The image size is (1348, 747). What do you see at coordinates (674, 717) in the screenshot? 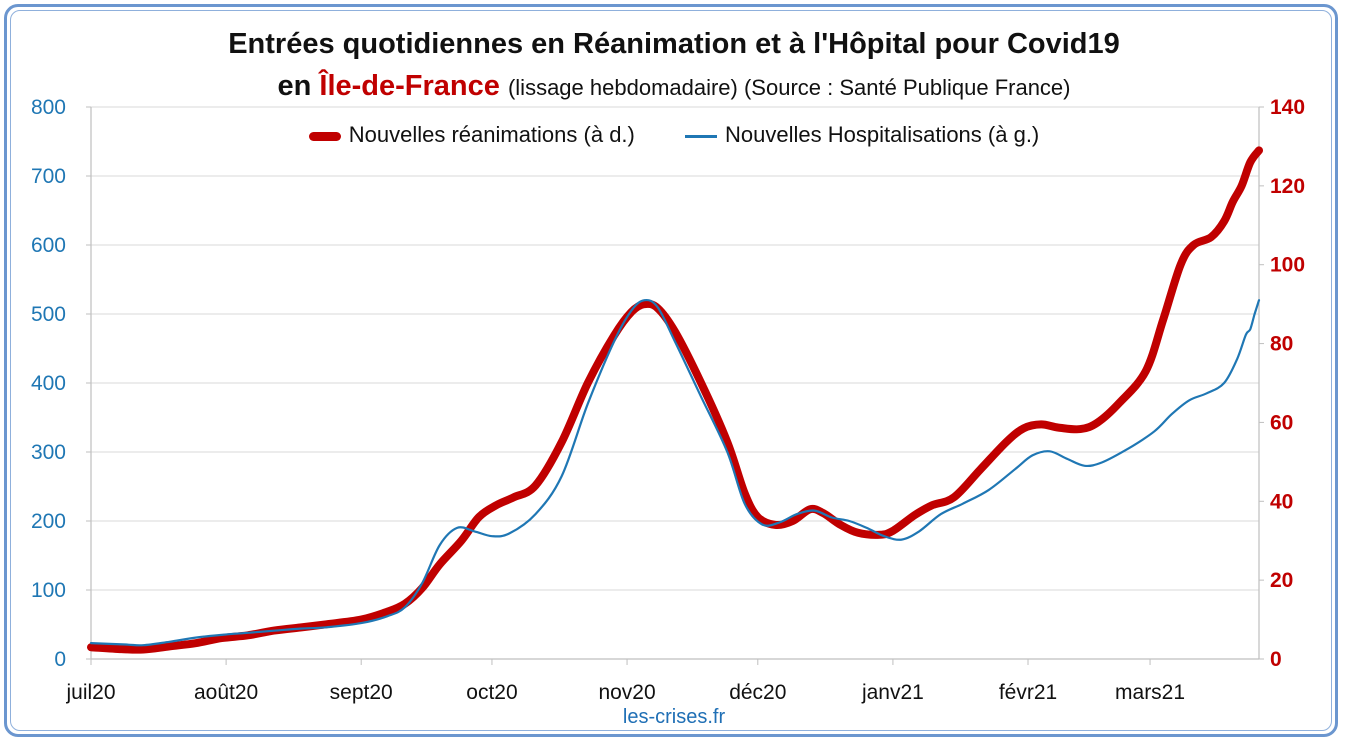
I see `source-label: les-crises.fr` at bounding box center [674, 717].